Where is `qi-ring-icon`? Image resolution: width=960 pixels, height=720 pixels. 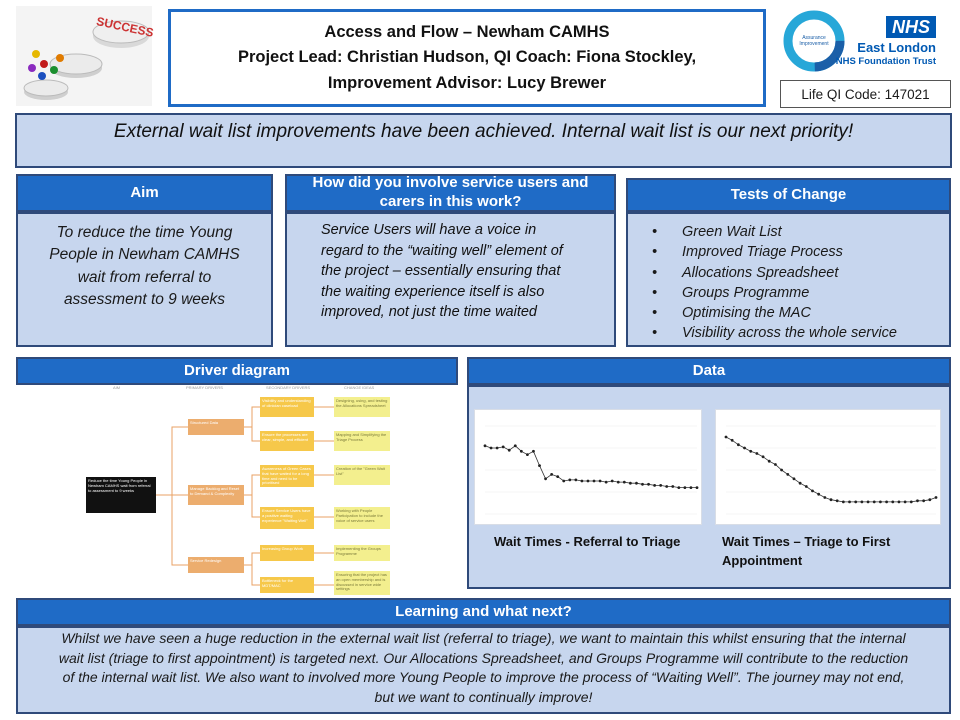
qi-ring-icon is located at coordinates (814, 41).